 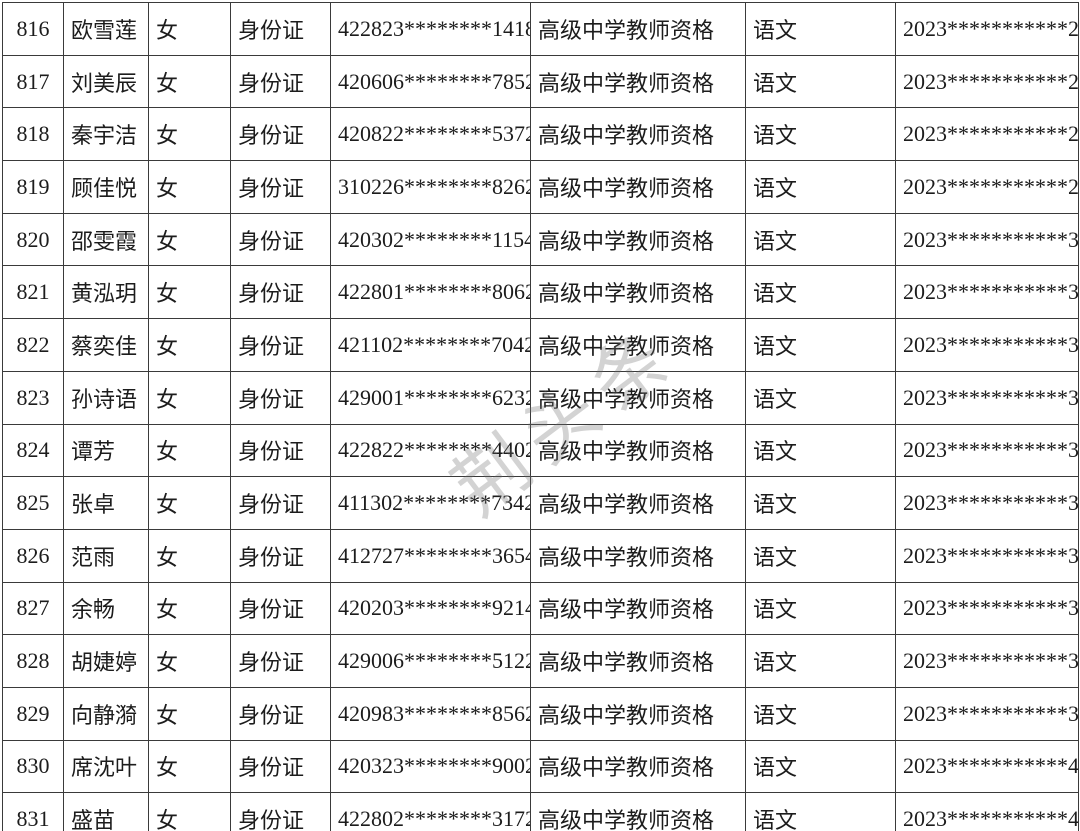 I want to click on cell-certificate-number: 2023***********34, so click(x=987, y=450).